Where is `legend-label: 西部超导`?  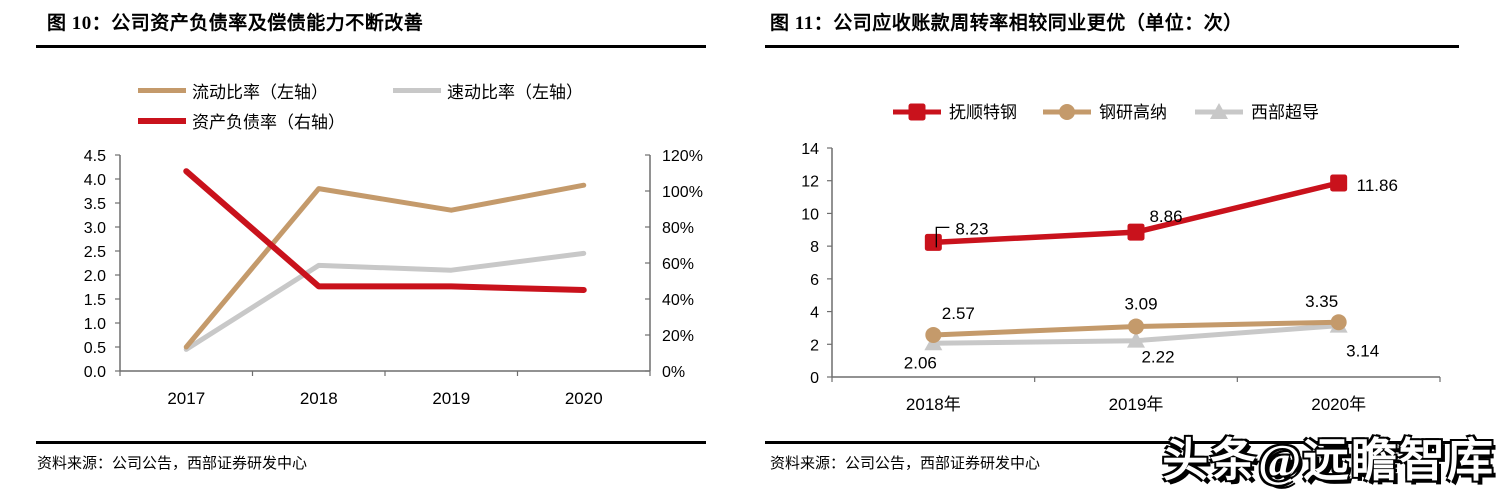
legend-label: 西部超导 is located at coordinates (1285, 112).